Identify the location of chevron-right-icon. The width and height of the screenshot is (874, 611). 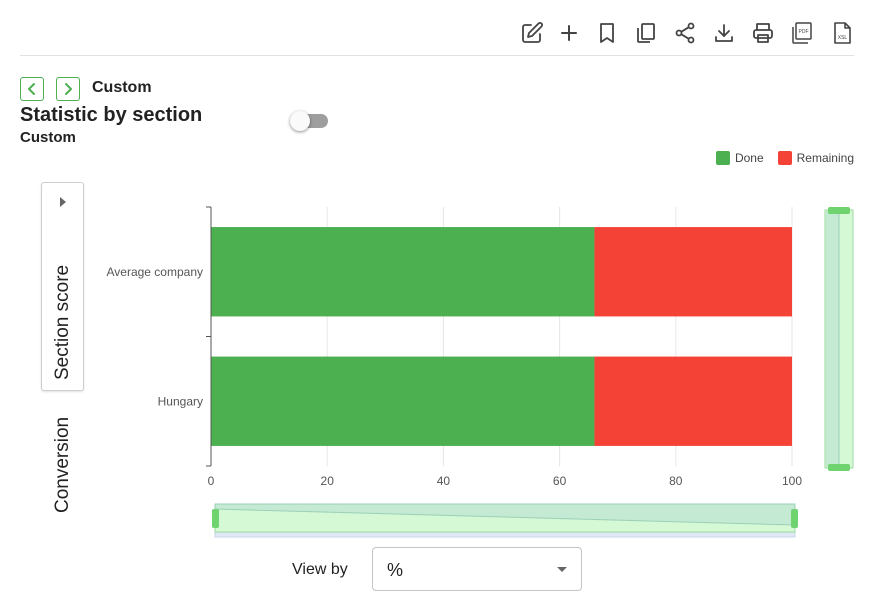
(68, 89).